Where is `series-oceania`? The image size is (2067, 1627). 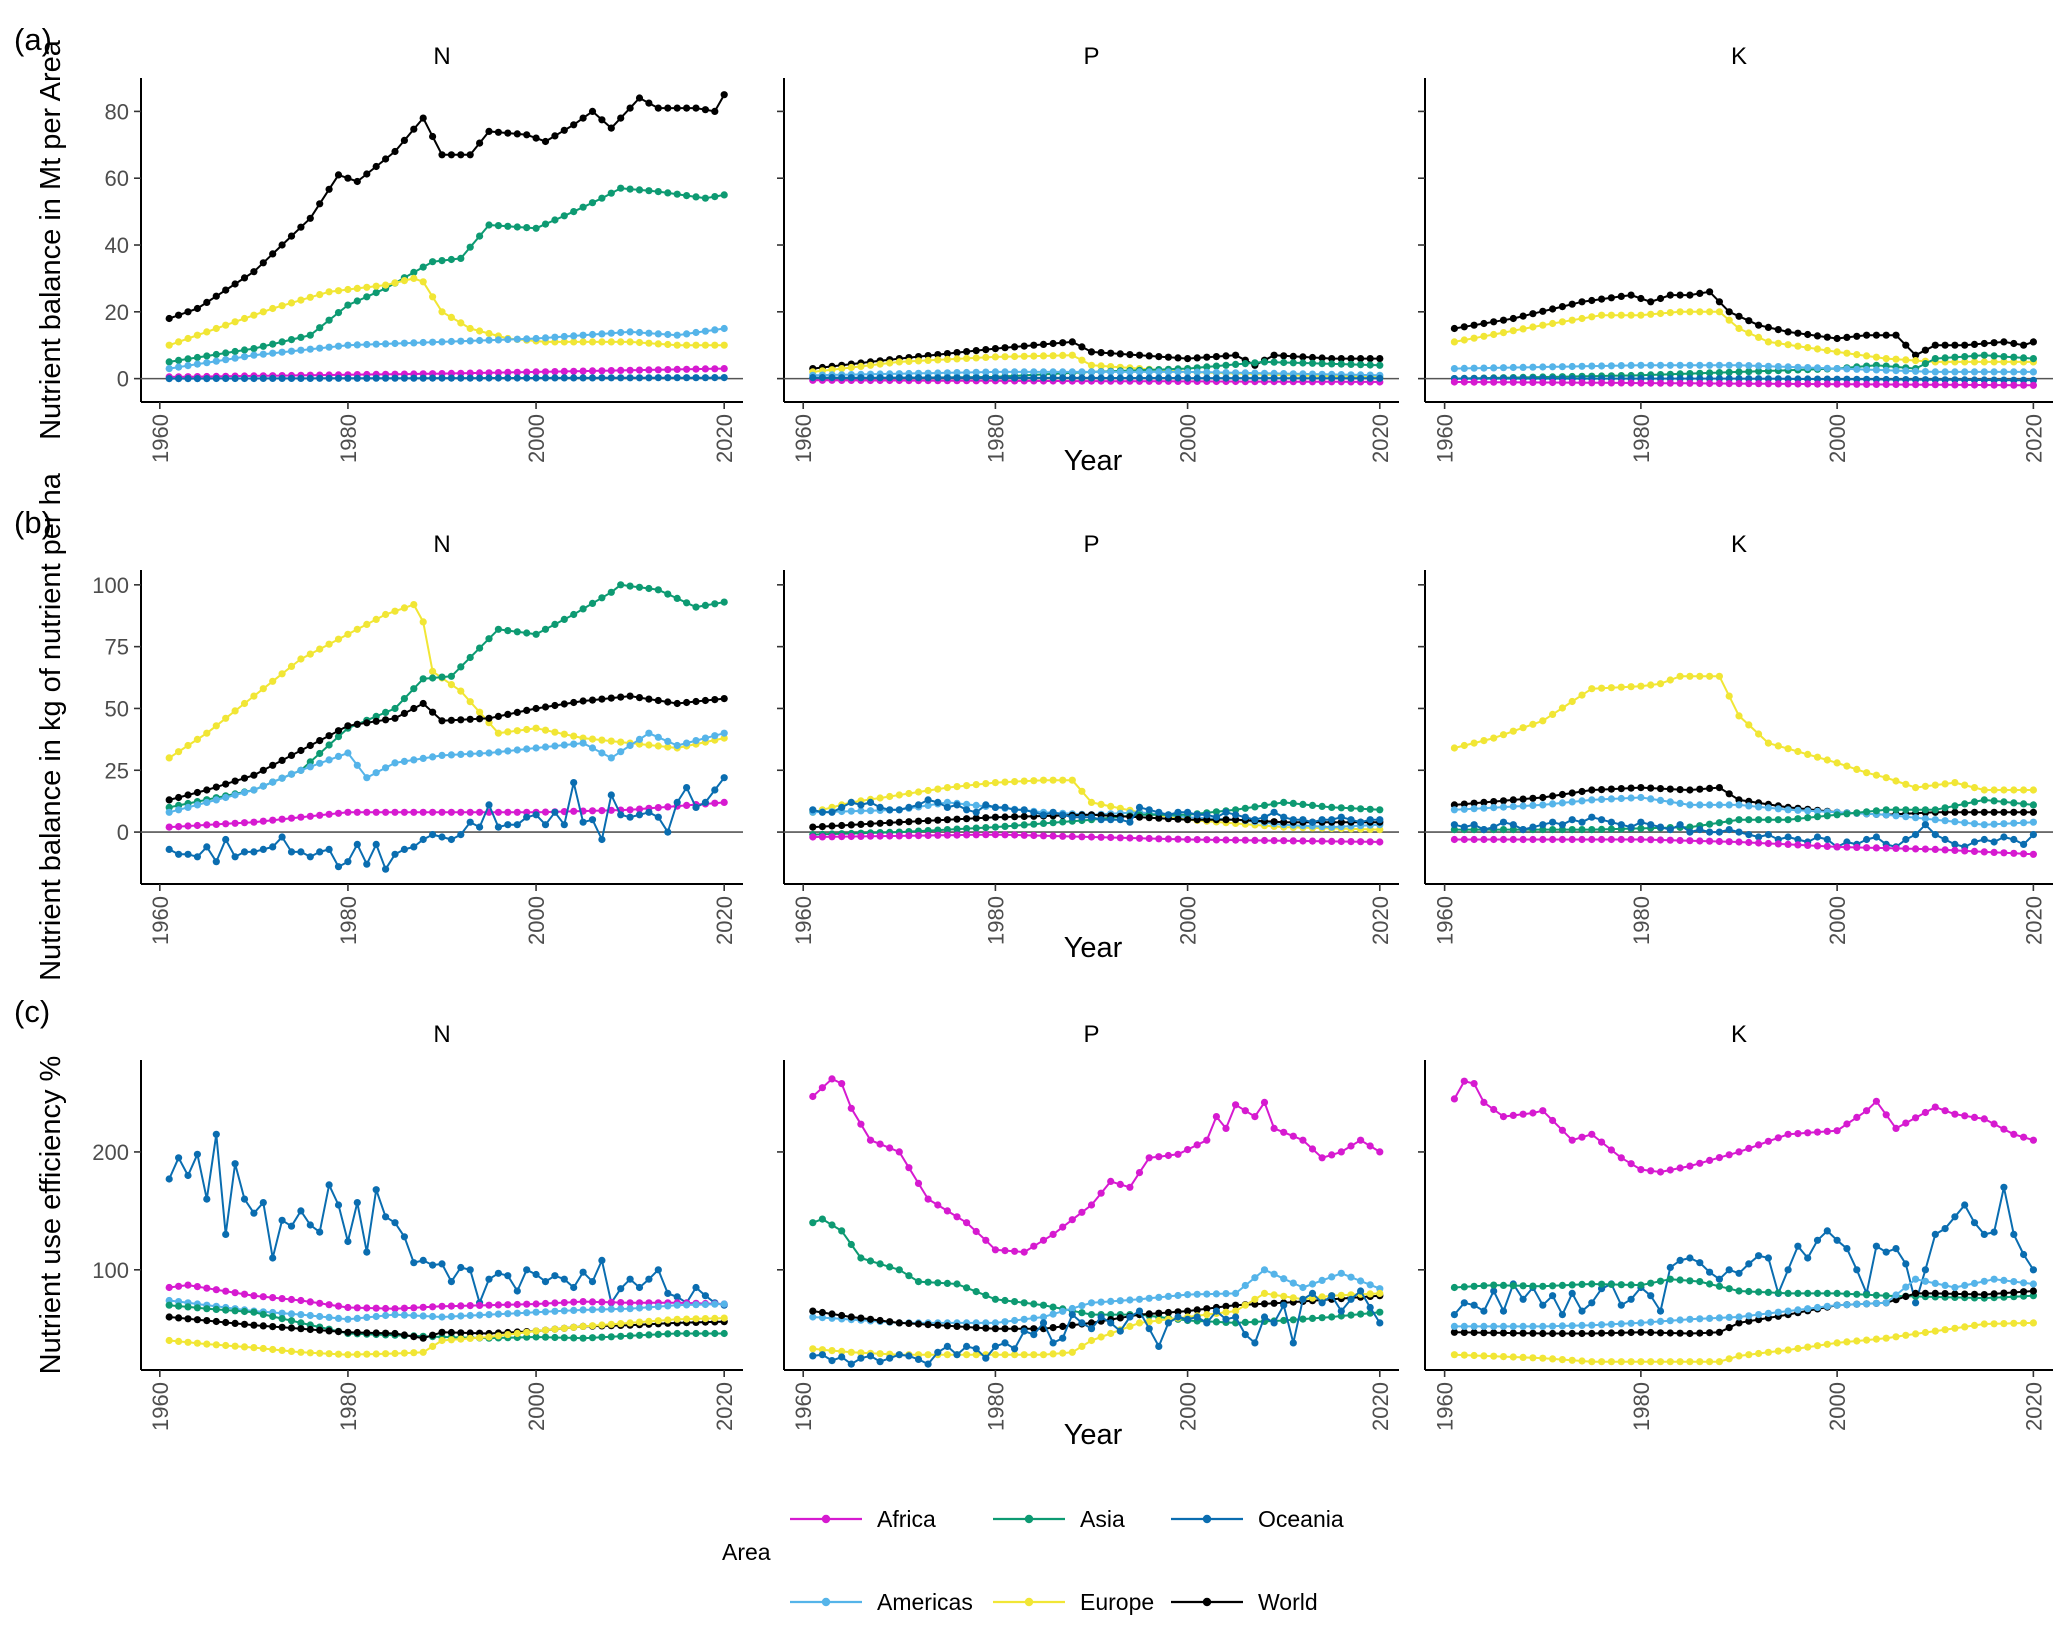
series-oceania is located at coordinates (1096, 811).